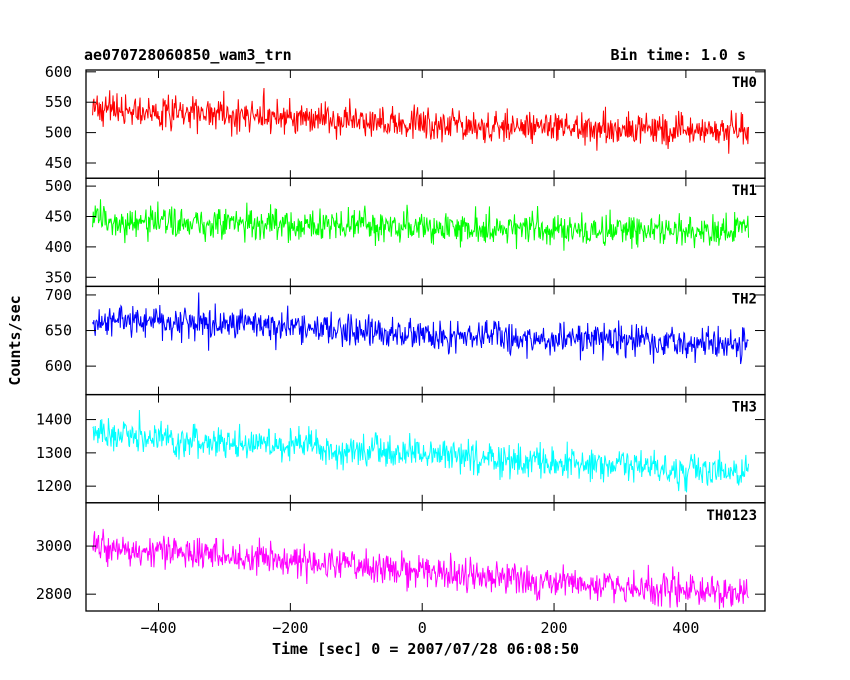 This screenshot has width=850, height=680. I want to click on y-tick-label-th0: 500, so click(58, 133).